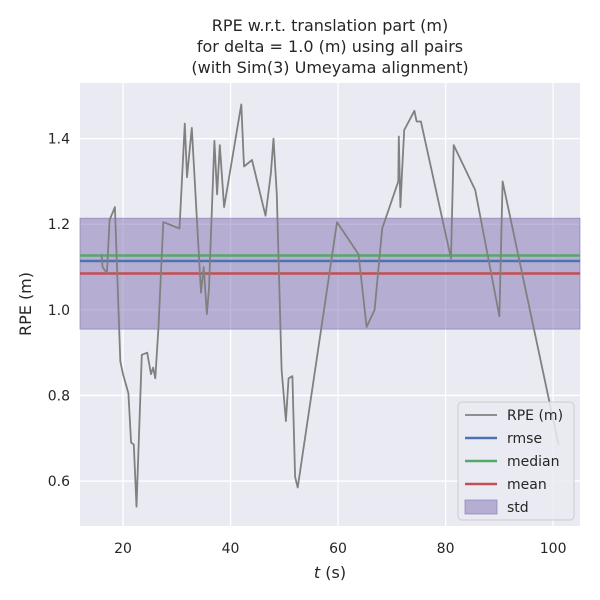 The image size is (600, 600). Describe the element at coordinates (59, 482) in the screenshot. I see `y-tick-label: 0.6` at that location.